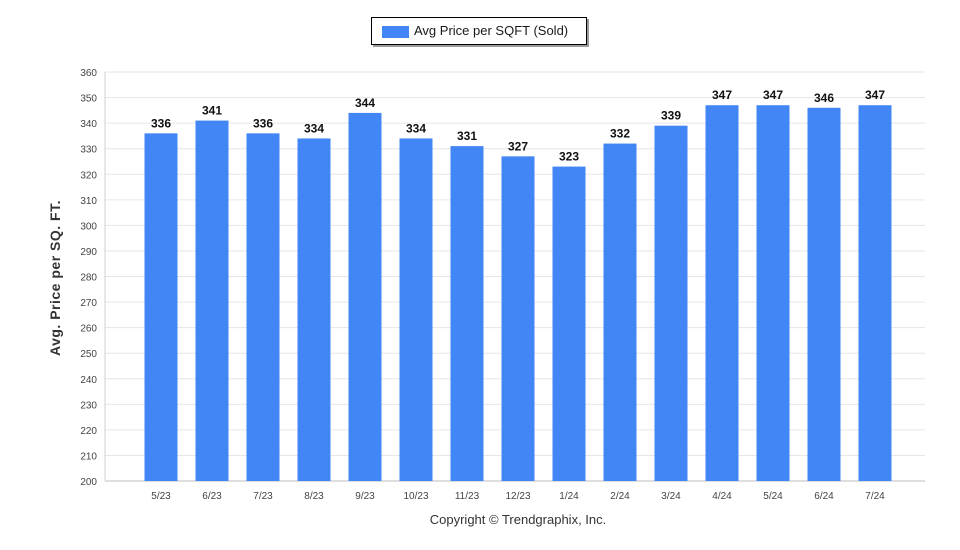 The image size is (960, 550). I want to click on y-tick-label: 350, so click(88, 99).